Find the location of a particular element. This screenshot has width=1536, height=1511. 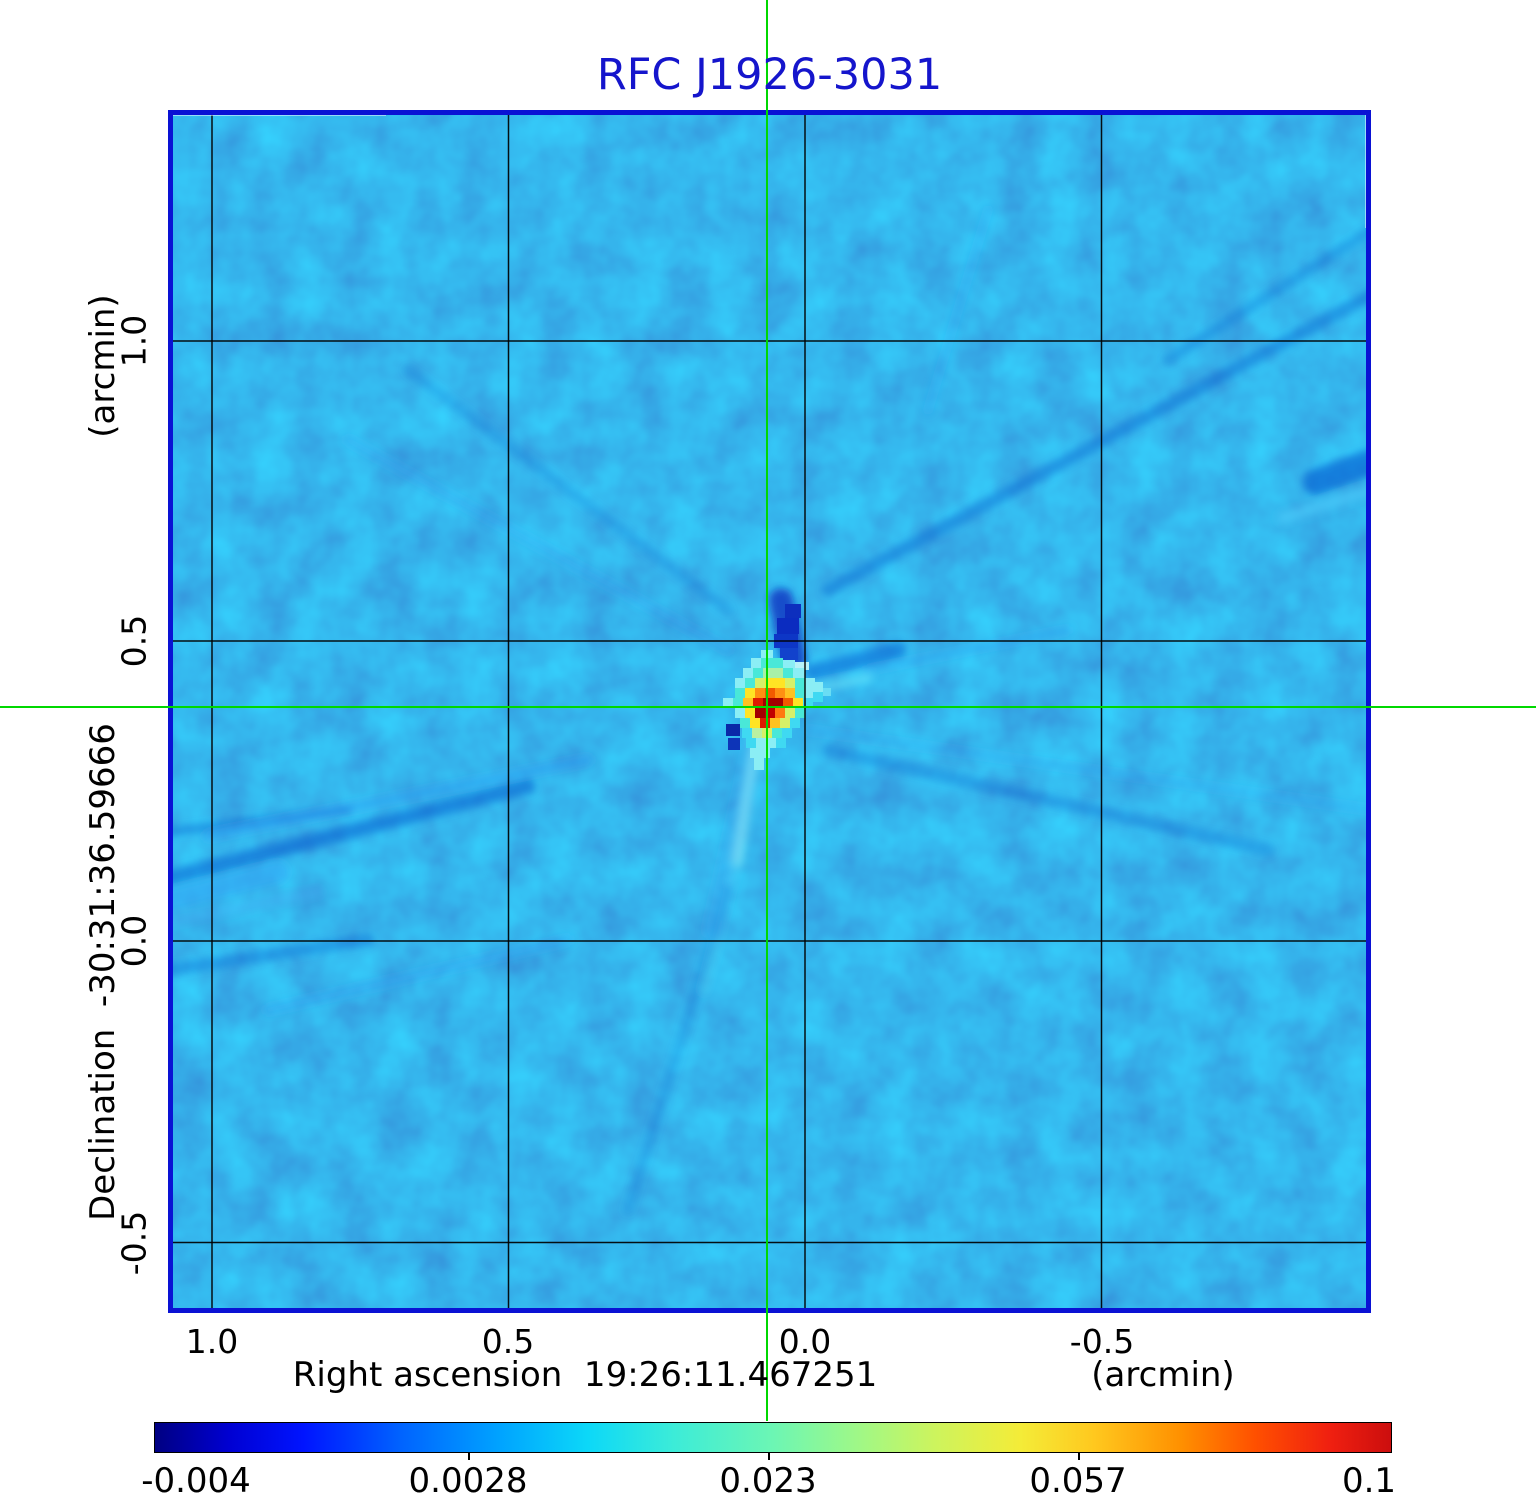

y-tick-label: 1.0 is located at coordinates (134, 341).